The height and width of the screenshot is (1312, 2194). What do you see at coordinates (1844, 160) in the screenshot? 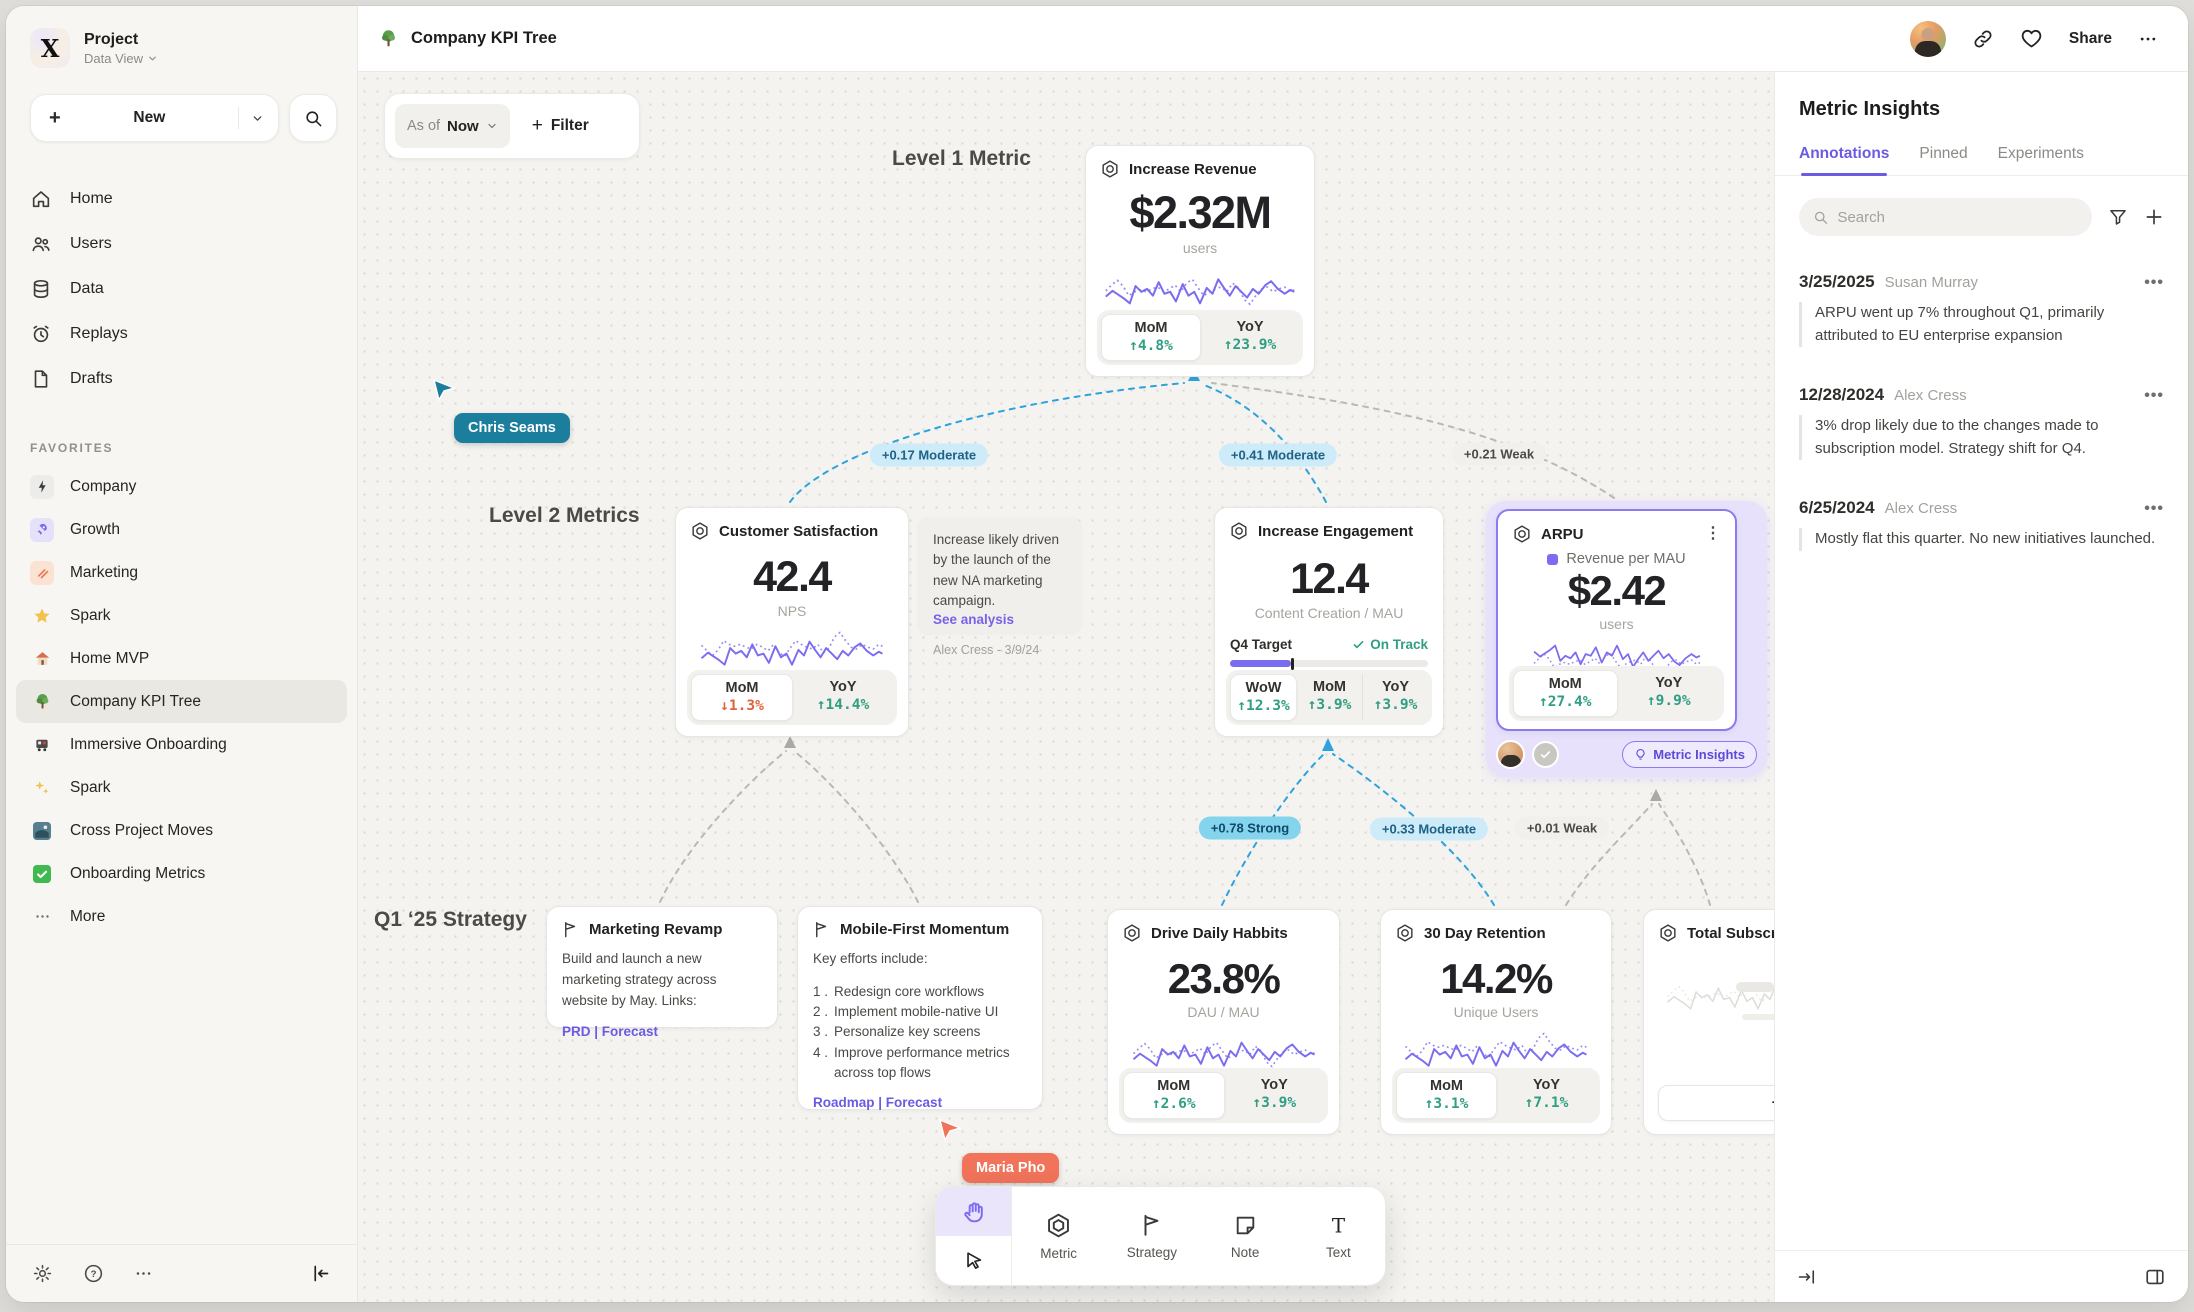
I see `tab-annotations: Annotations` at bounding box center [1844, 160].